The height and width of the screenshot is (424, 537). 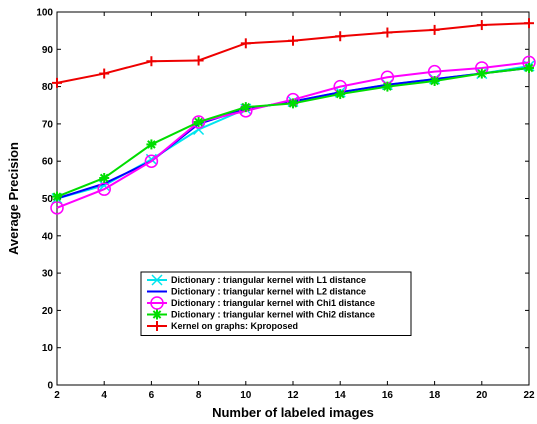 What do you see at coordinates (152, 395) in the screenshot?
I see `x-tick-label: 6` at bounding box center [152, 395].